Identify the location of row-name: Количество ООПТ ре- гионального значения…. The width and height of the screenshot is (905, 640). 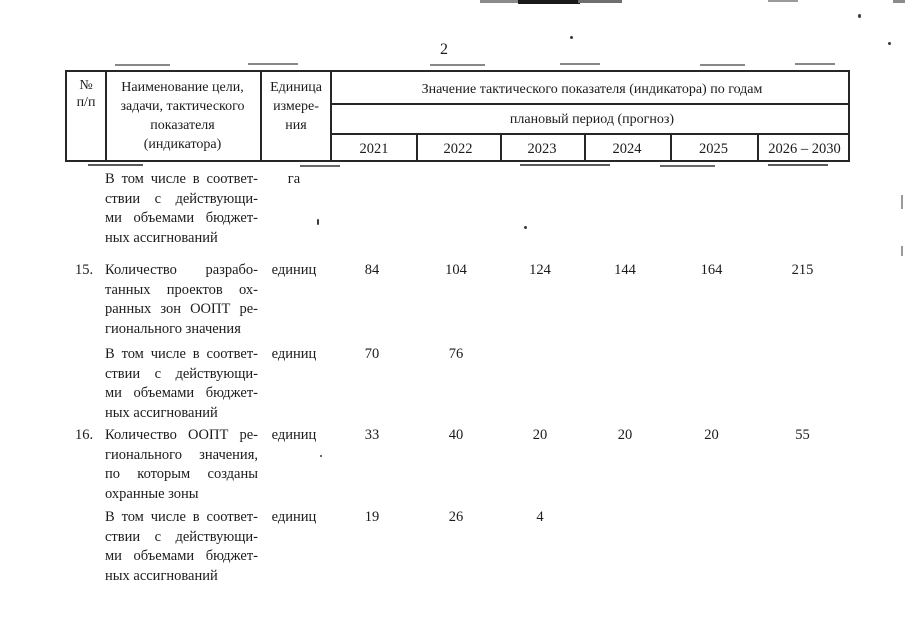
(181, 465).